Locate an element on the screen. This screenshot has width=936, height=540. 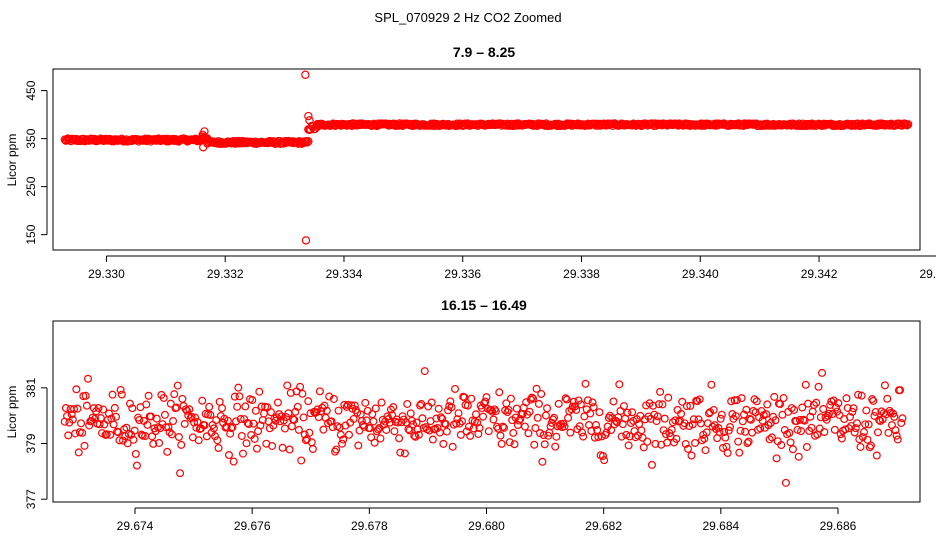
panel-bottom-y-axis: 377 379 381 is located at coordinates (36, 443).